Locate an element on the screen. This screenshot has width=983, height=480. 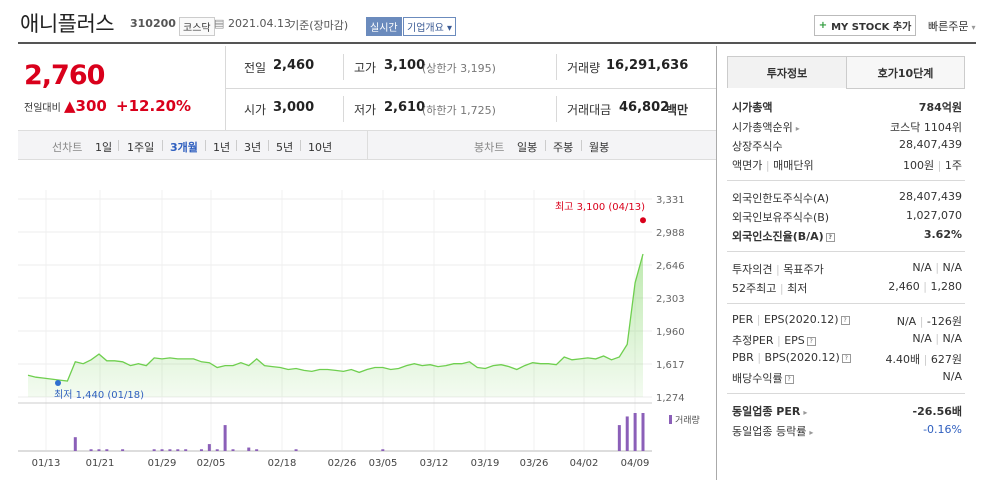
stock-code: 310200 is located at coordinates (153, 23).